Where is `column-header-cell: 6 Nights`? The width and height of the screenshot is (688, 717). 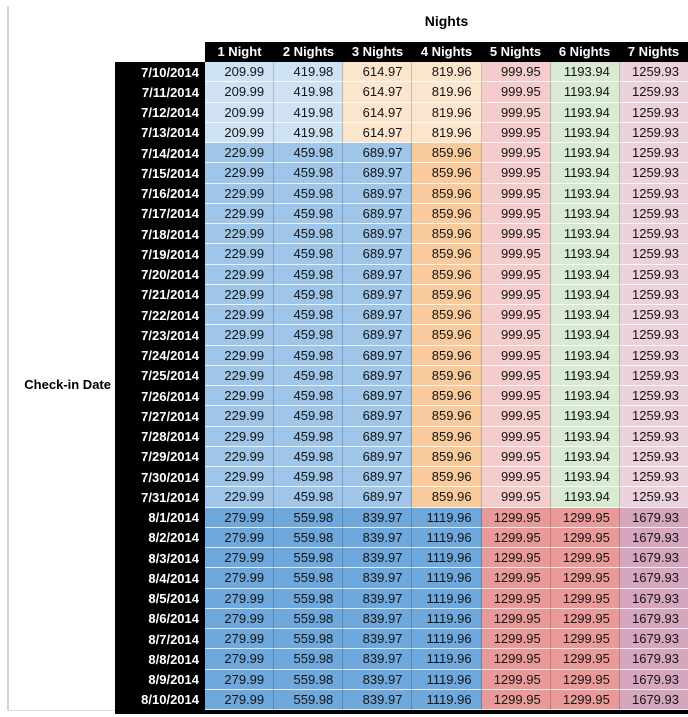
column-header-cell: 6 Nights is located at coordinates (584, 51).